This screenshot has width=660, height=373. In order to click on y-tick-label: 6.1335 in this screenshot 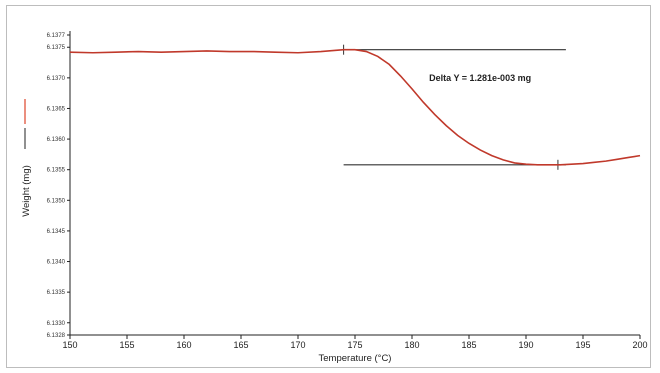, I will do `click(56, 293)`.